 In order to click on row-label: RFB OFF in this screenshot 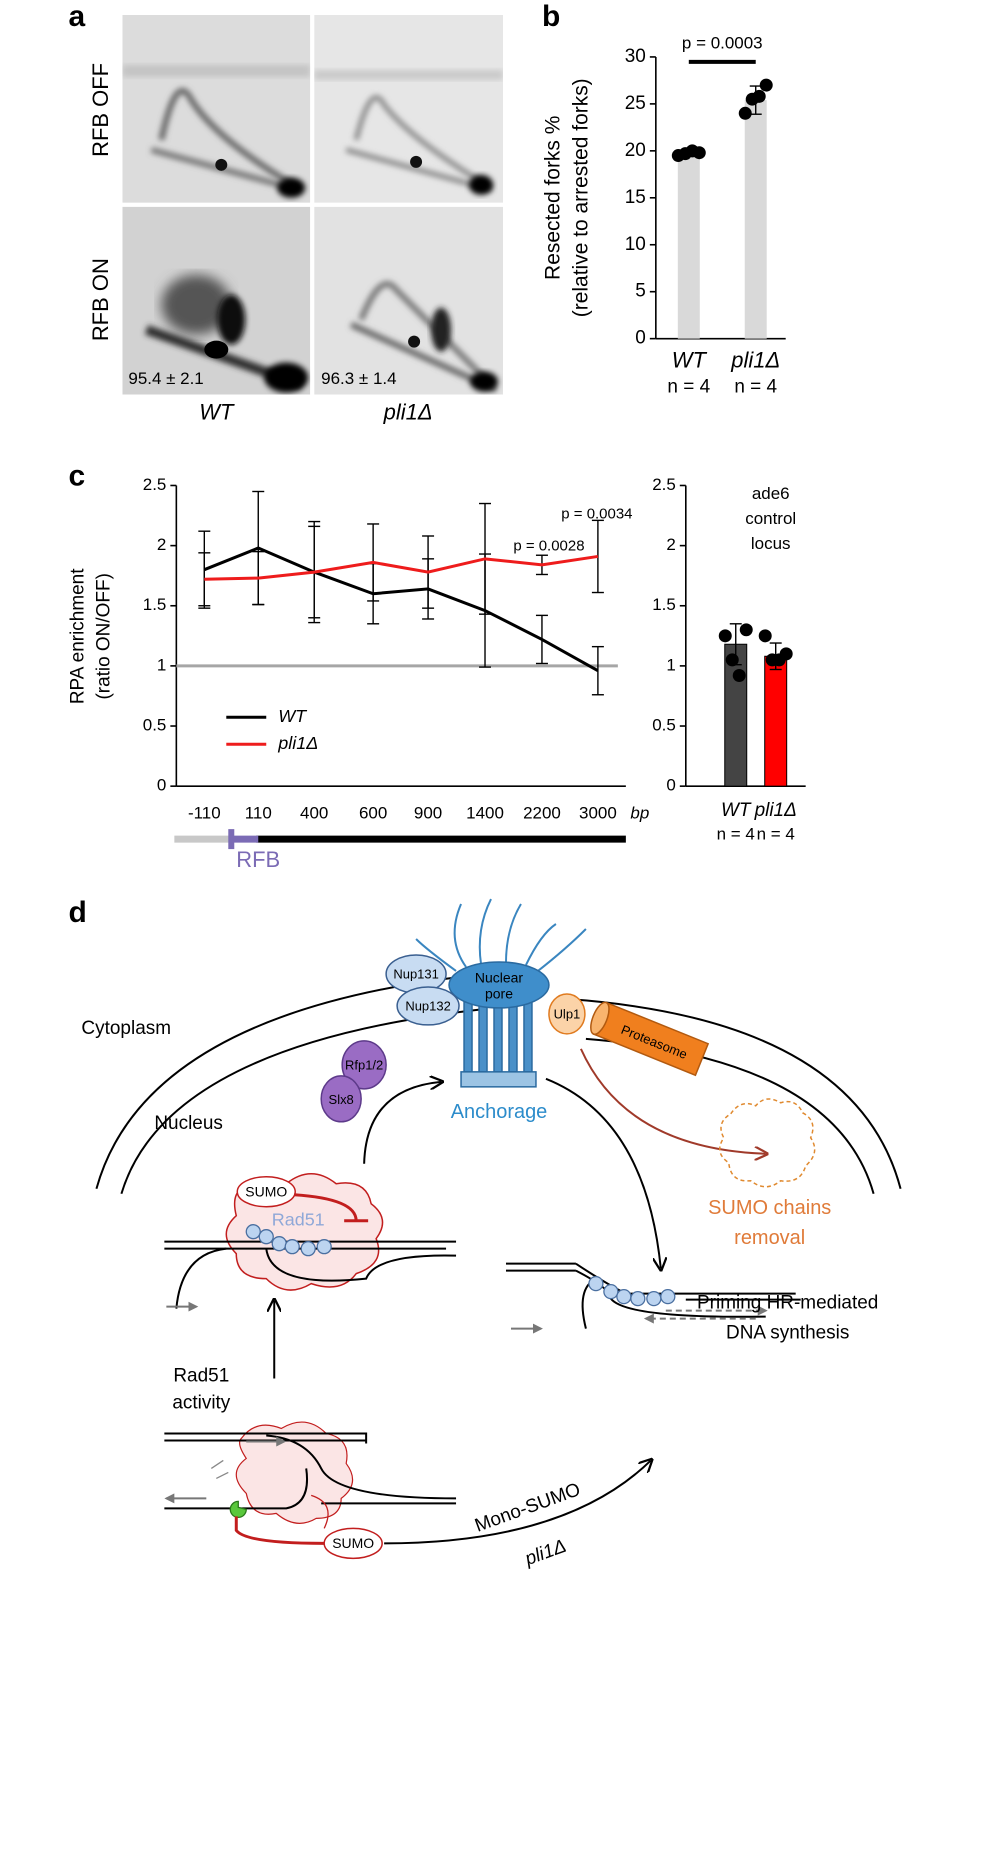, I will do `click(100, 110)`.